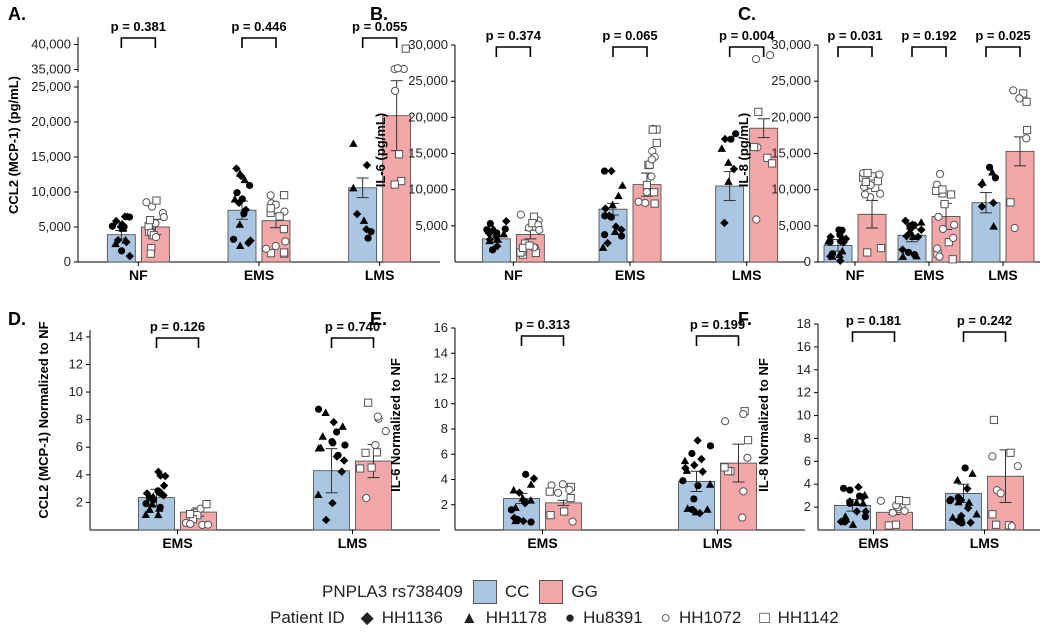 This screenshot has width=1052, height=632. I want to click on p-bracket, so click(984, 336).